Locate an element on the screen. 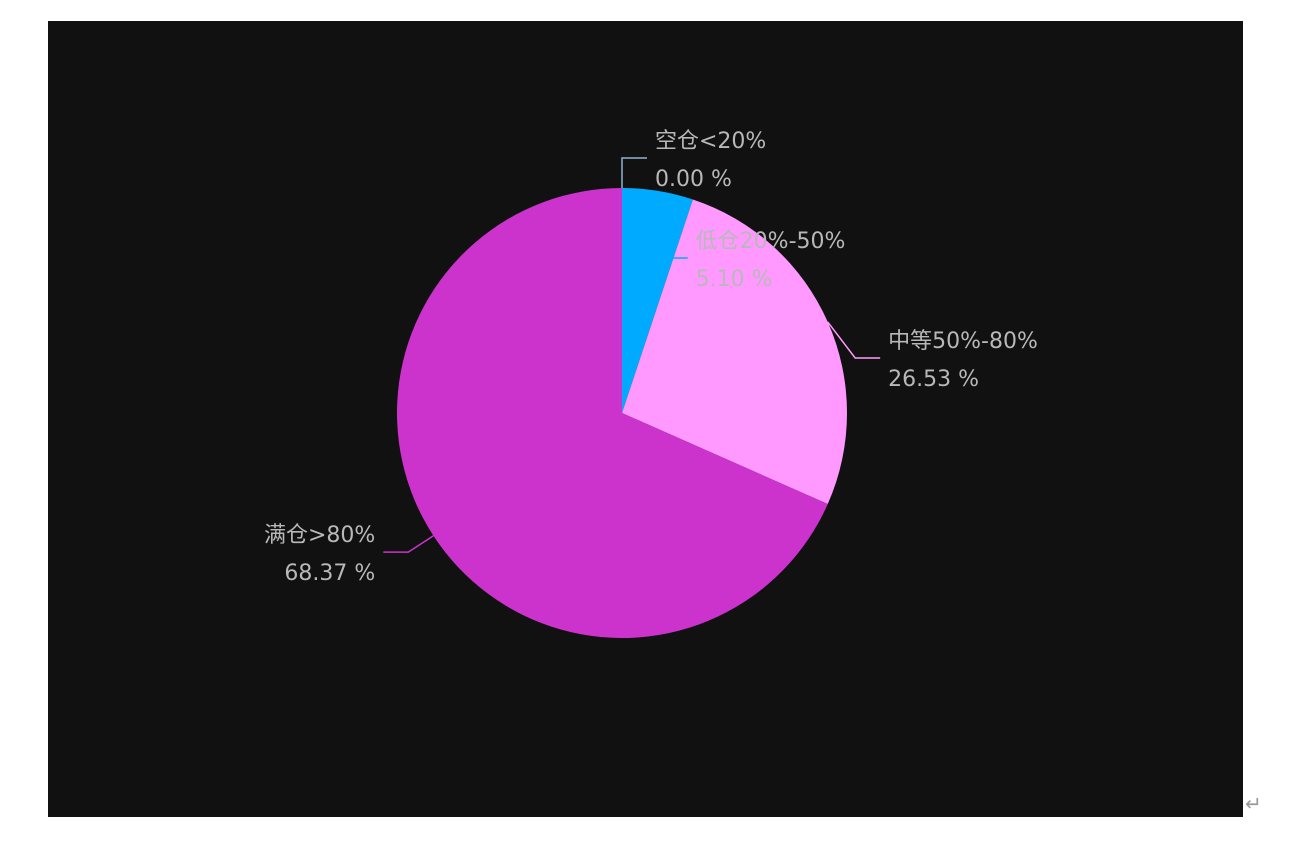 This screenshot has width=1304, height=847. value-label: 26.53 % is located at coordinates (933, 379).